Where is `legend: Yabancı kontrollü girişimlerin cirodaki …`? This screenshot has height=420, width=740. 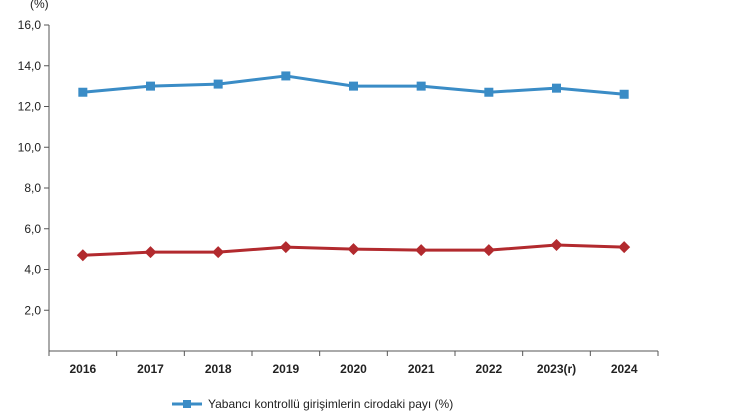 legend: Yabancı kontrollü girişimlerin cirodaki … is located at coordinates (312, 404).